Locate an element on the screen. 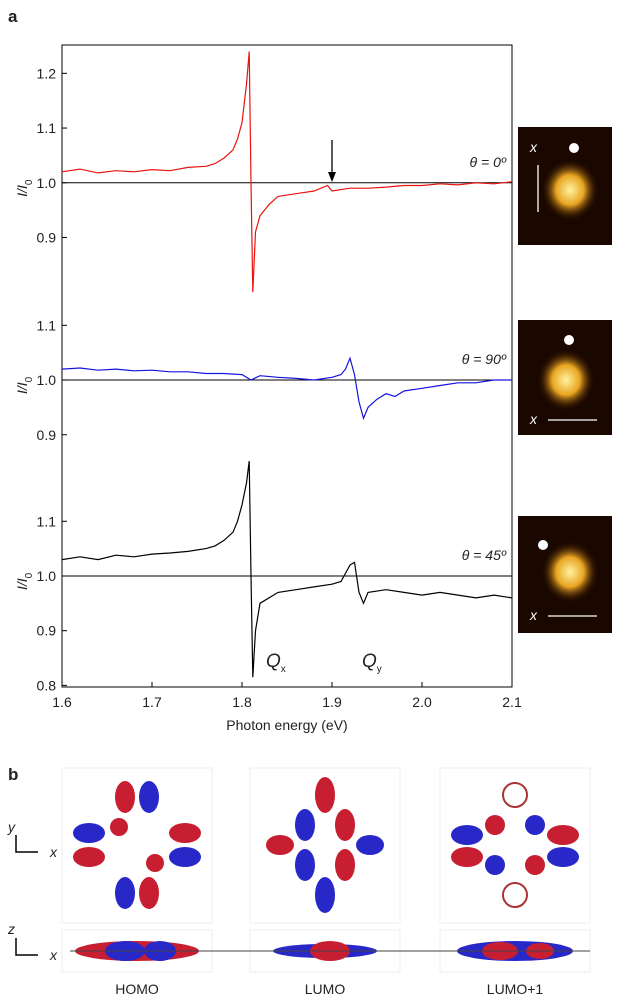 This screenshot has width=619, height=1007. orbital-lumo is located at coordinates (325, 845).